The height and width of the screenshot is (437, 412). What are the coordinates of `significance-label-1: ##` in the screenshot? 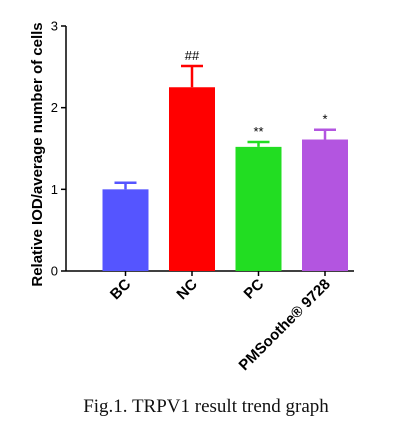 It's located at (192, 55).